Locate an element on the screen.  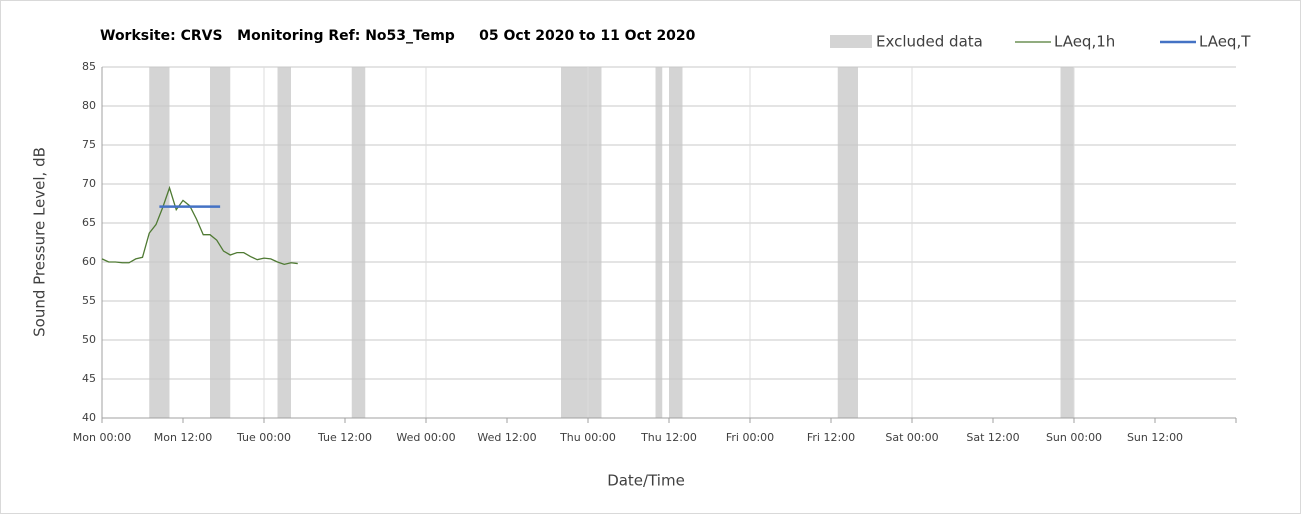
y-tick-label: 65 is located at coordinates (89, 222).